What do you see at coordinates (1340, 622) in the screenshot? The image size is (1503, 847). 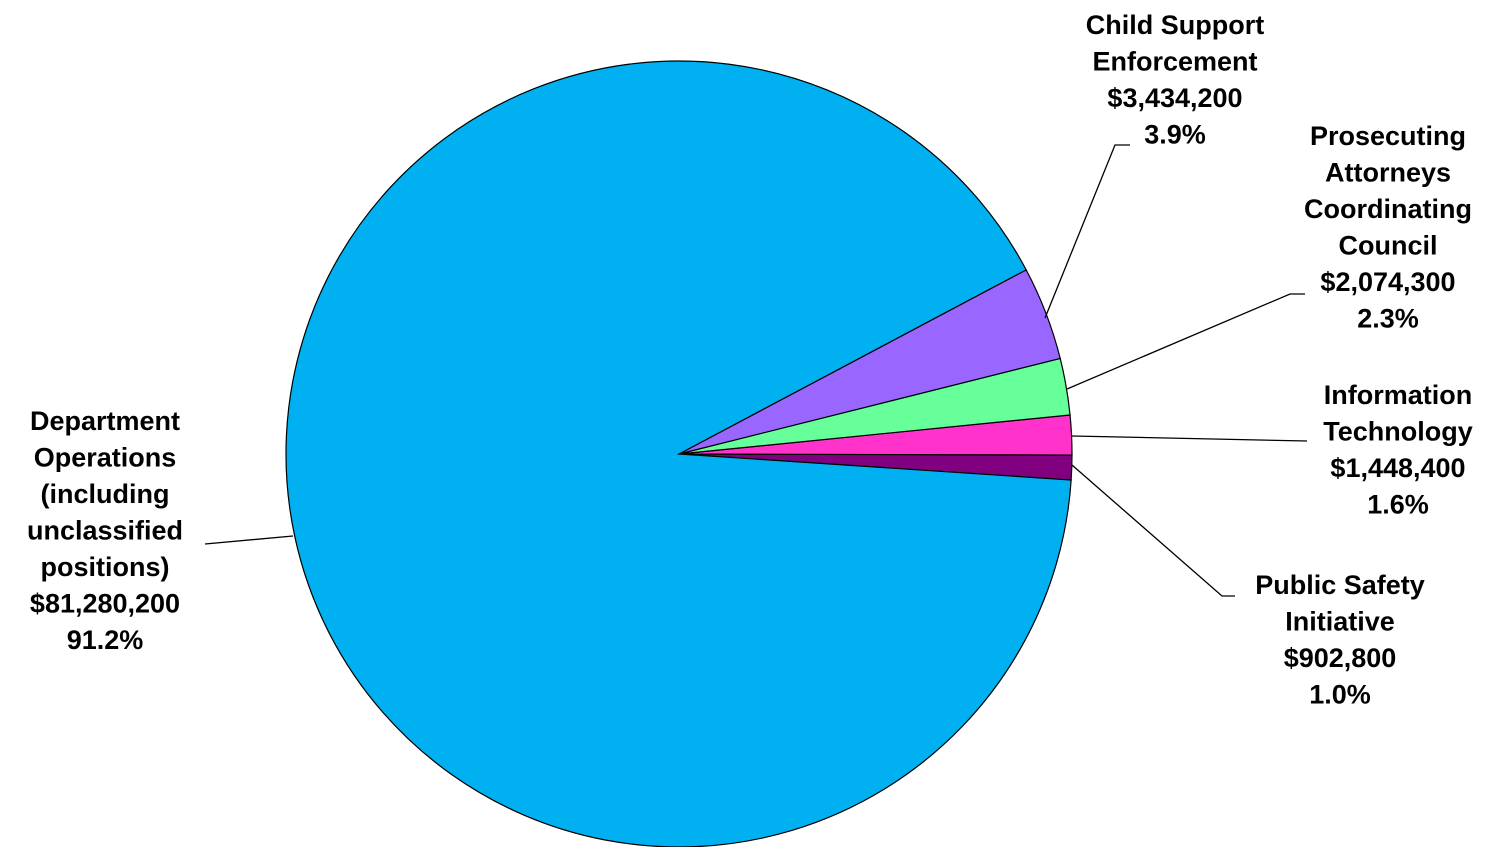 I see `slice-name-label: Initiative` at bounding box center [1340, 622].